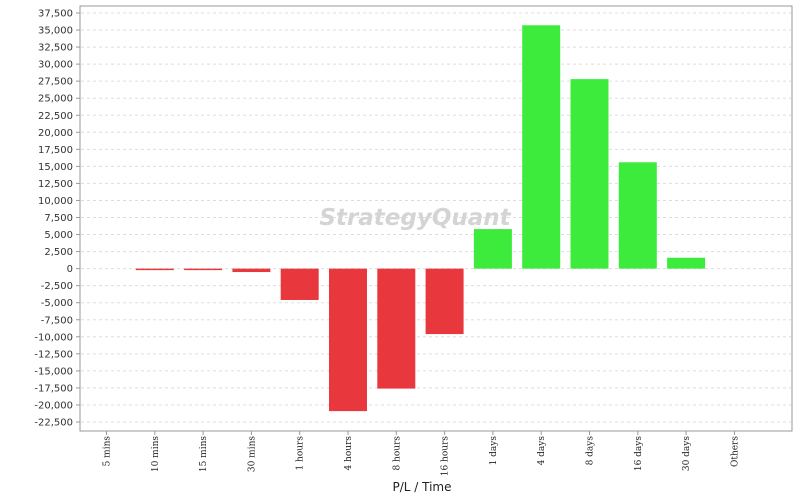  Describe the element at coordinates (53, 337) in the screenshot. I see `y-tick-label: -10,000` at that location.